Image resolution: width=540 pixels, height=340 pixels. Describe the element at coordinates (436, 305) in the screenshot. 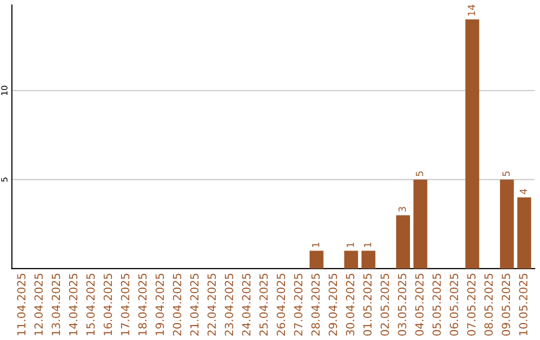

I see `x-tick-label: 05.05.2025` at that location.